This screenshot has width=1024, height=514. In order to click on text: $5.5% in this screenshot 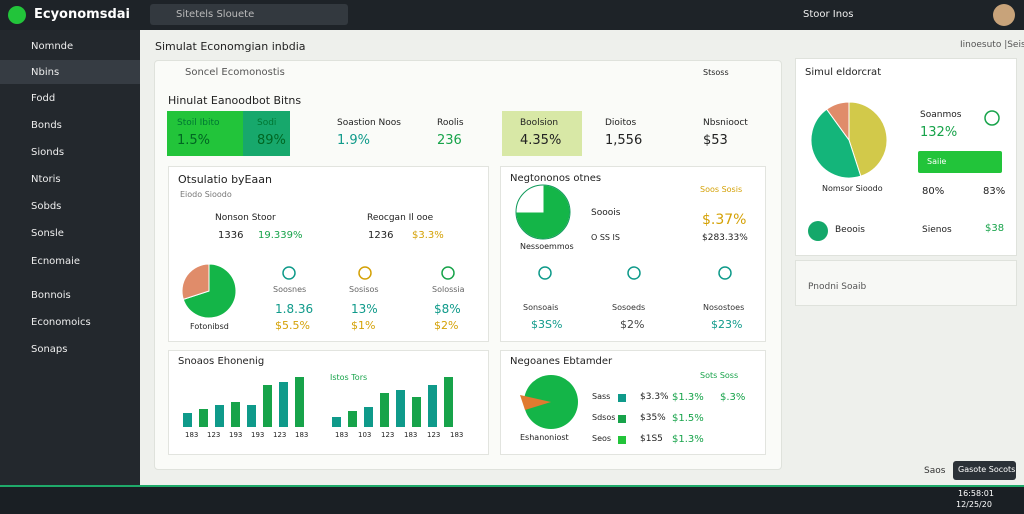, I will do `click(292, 325)`.